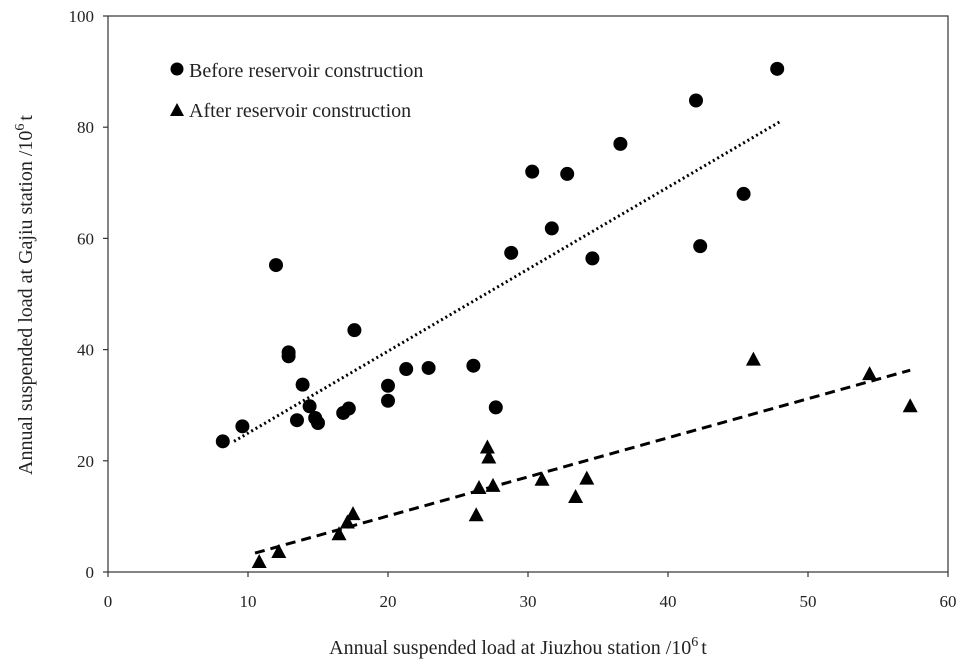 This screenshot has width=965, height=667. What do you see at coordinates (177, 69) in the screenshot?
I see `legend-marker-before` at bounding box center [177, 69].